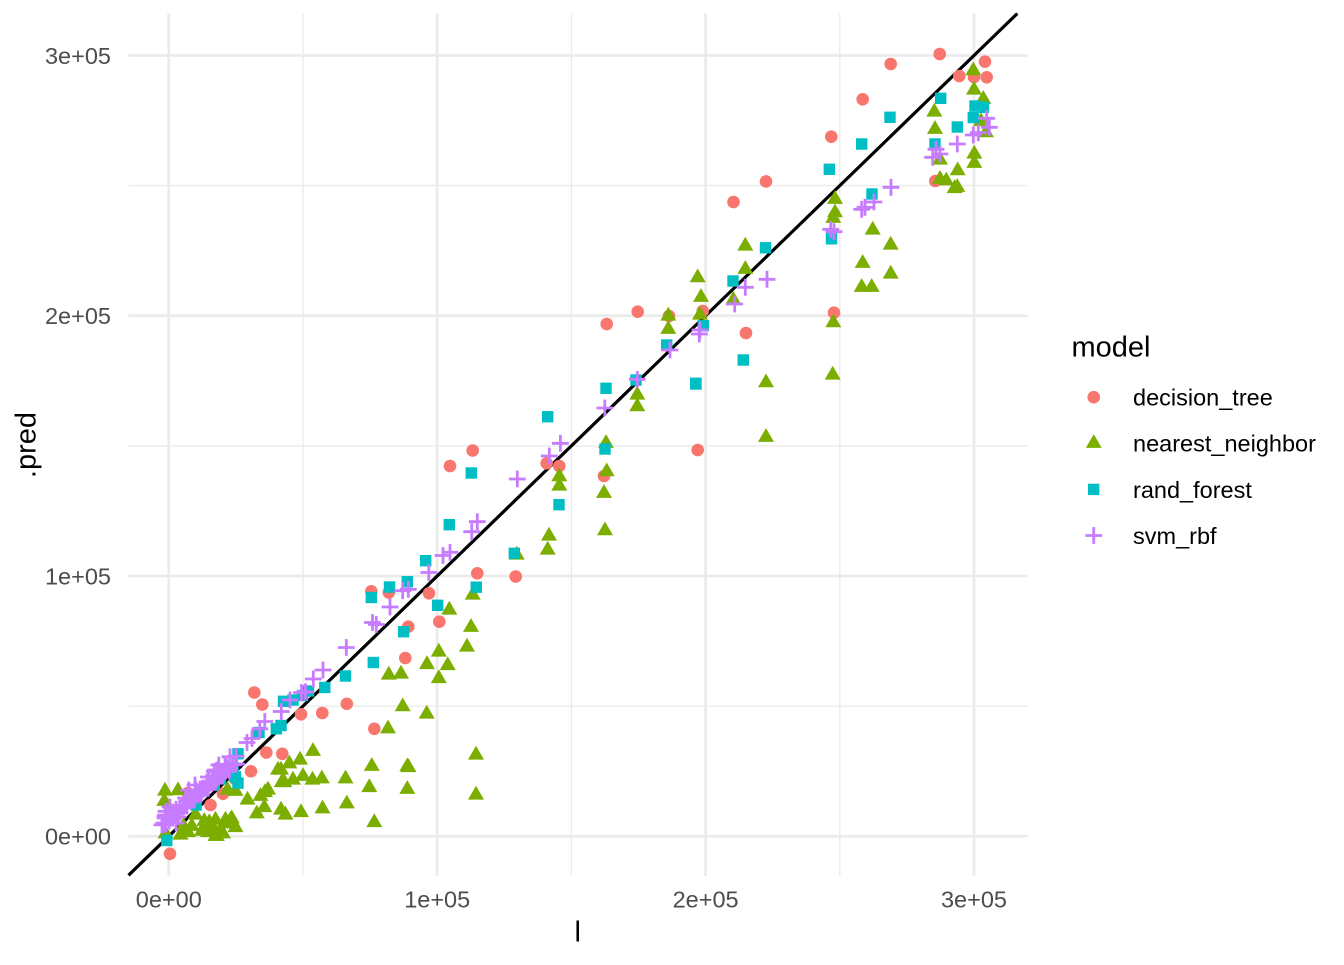 Image resolution: width=1344 pixels, height=965 pixels. What do you see at coordinates (1224, 444) in the screenshot?
I see `svg-text: nearest_neighbor` at bounding box center [1224, 444].